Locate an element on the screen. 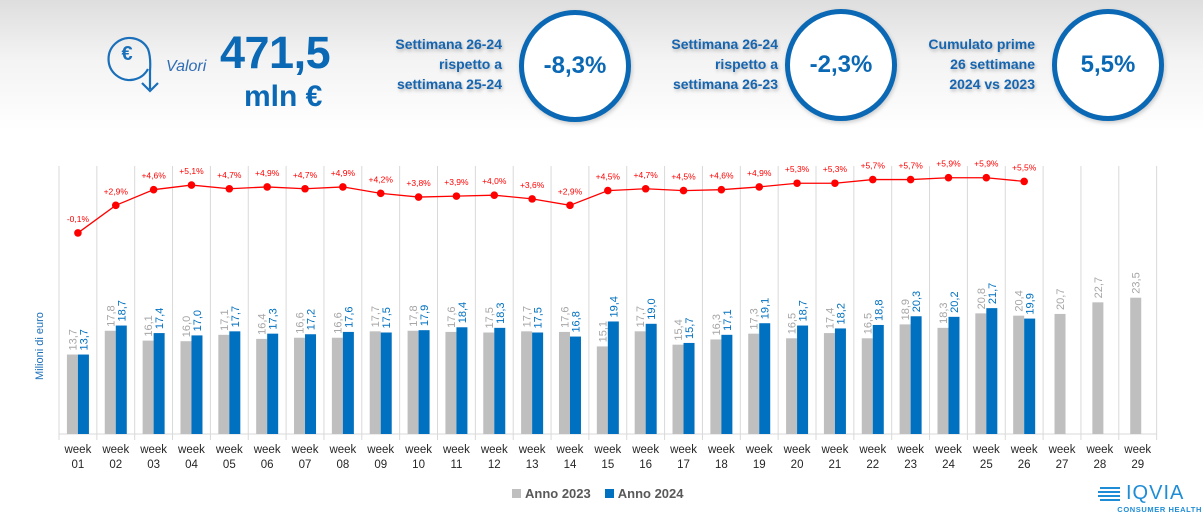 The image size is (1203, 517). data-label-2024: 18,8 is located at coordinates (879, 310).